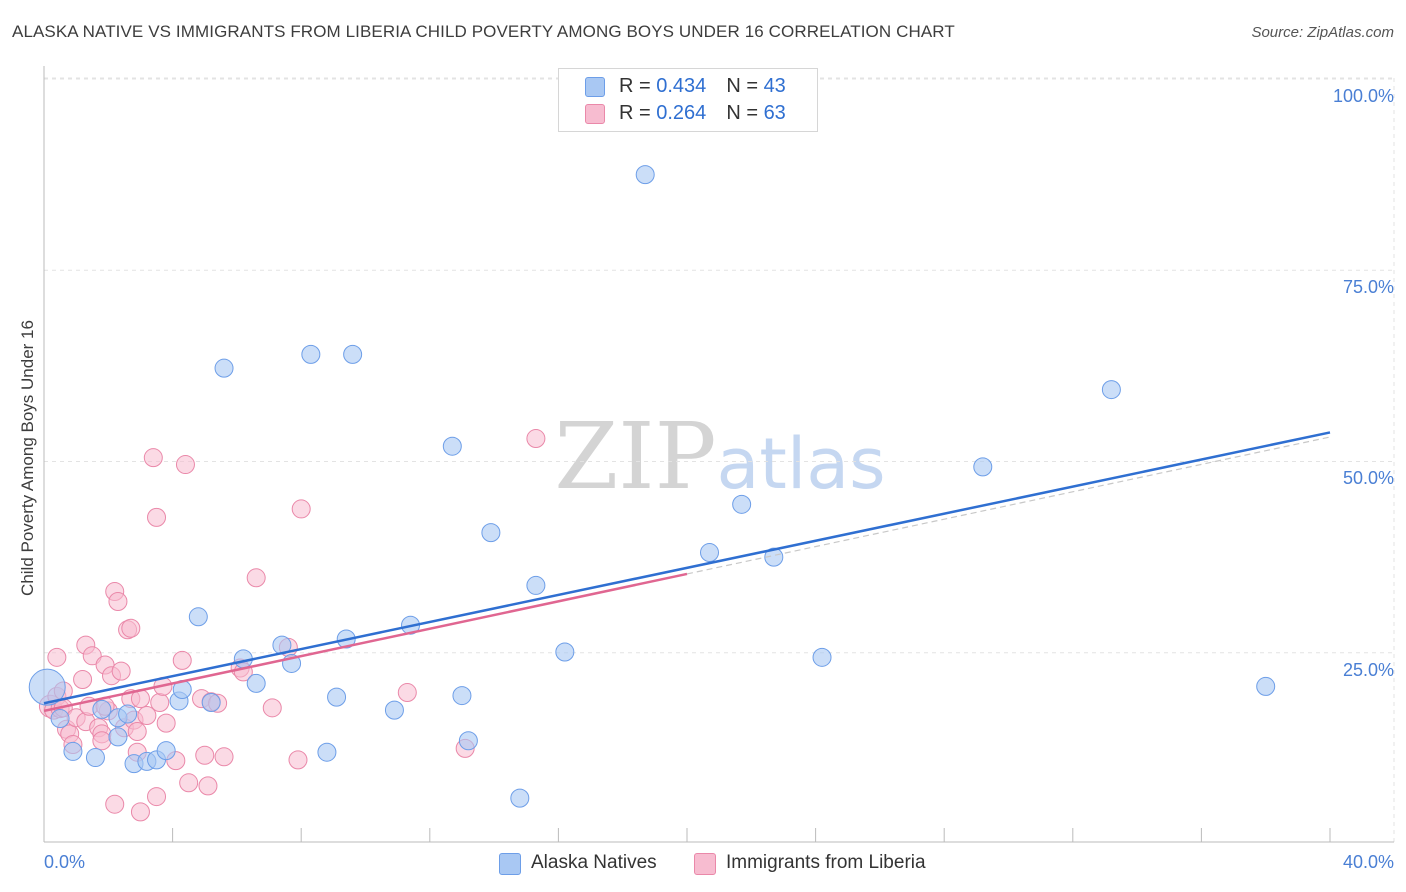 The image size is (1406, 892). Describe the element at coordinates (595, 114) in the screenshot. I see `legend-swatch-liberia` at that location.